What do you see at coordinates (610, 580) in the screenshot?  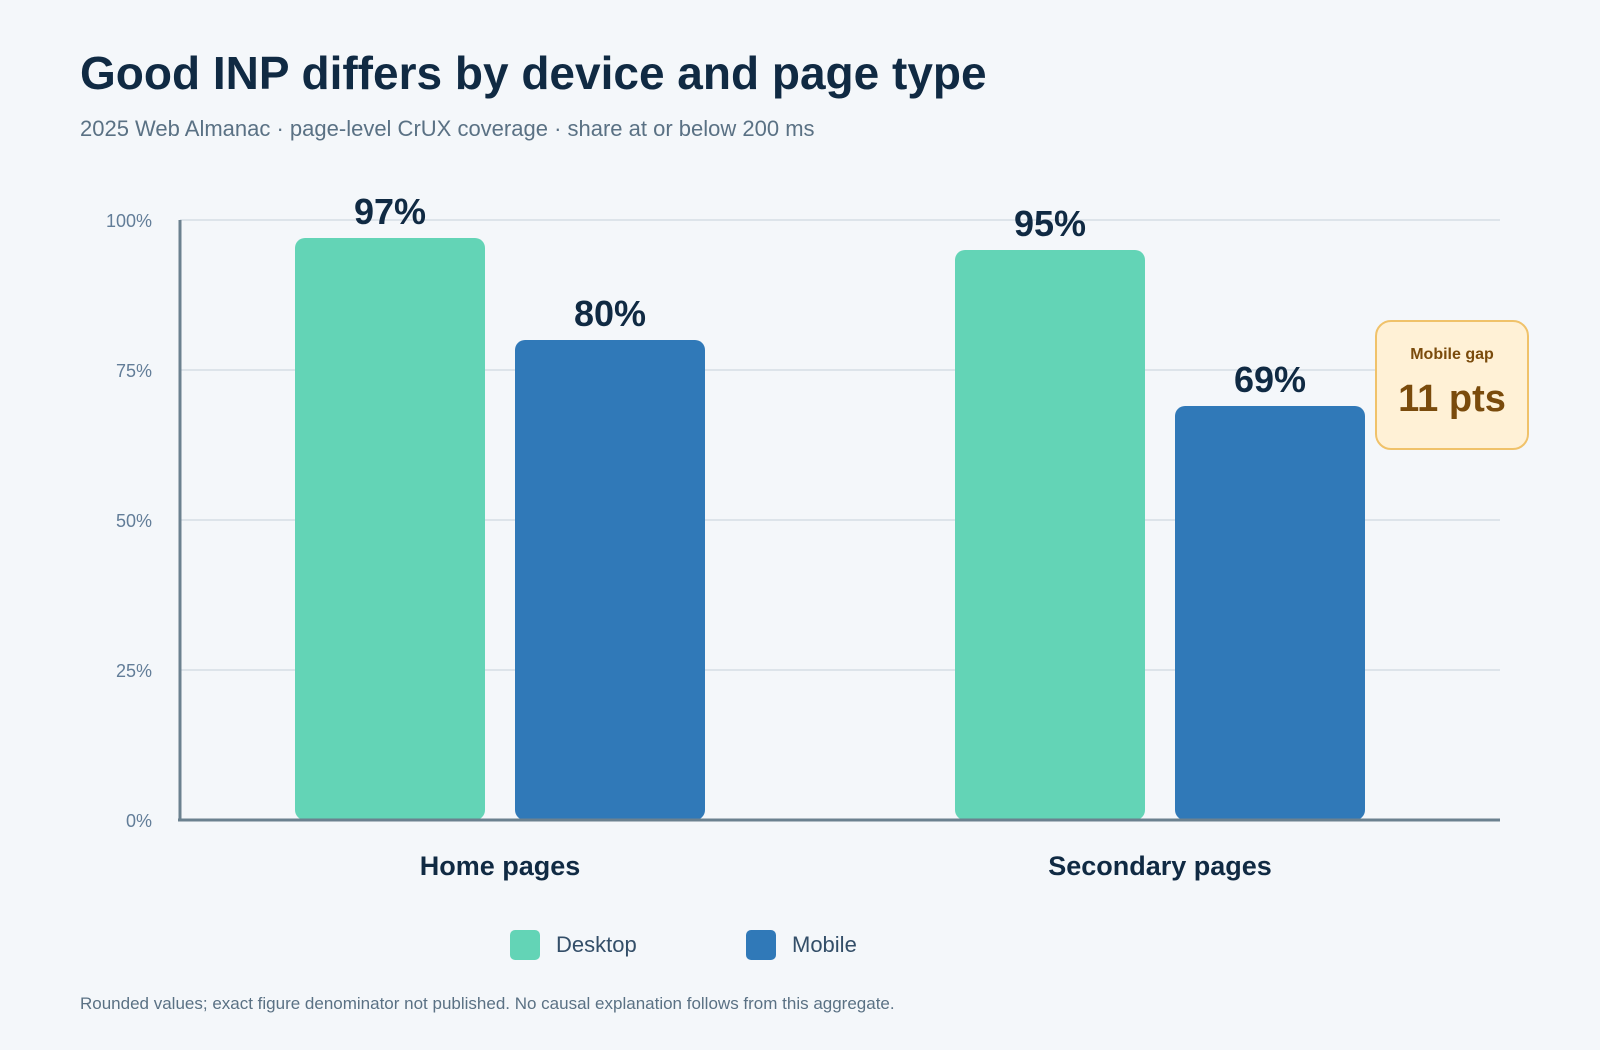 I see `bar-mobile-home` at bounding box center [610, 580].